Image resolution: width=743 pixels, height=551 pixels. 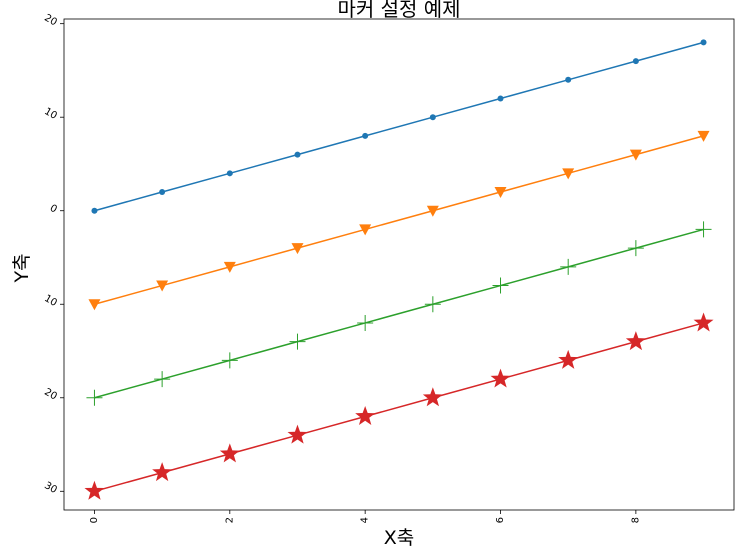 What do you see at coordinates (399, 538) in the screenshot?
I see `x-axis-label: X축` at bounding box center [399, 538].